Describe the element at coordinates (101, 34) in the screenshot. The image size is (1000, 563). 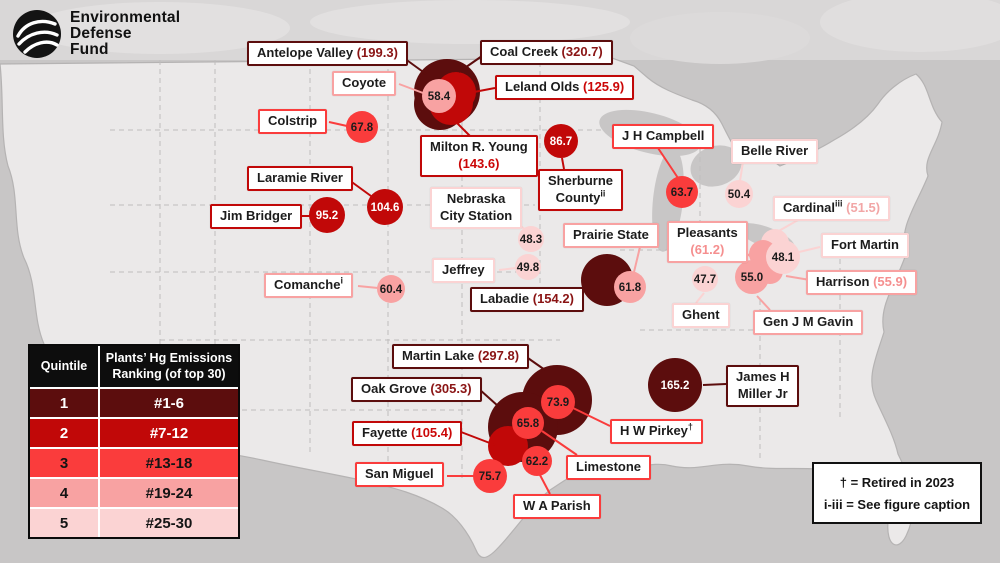
I see `brand-line-2: Defense` at that location.